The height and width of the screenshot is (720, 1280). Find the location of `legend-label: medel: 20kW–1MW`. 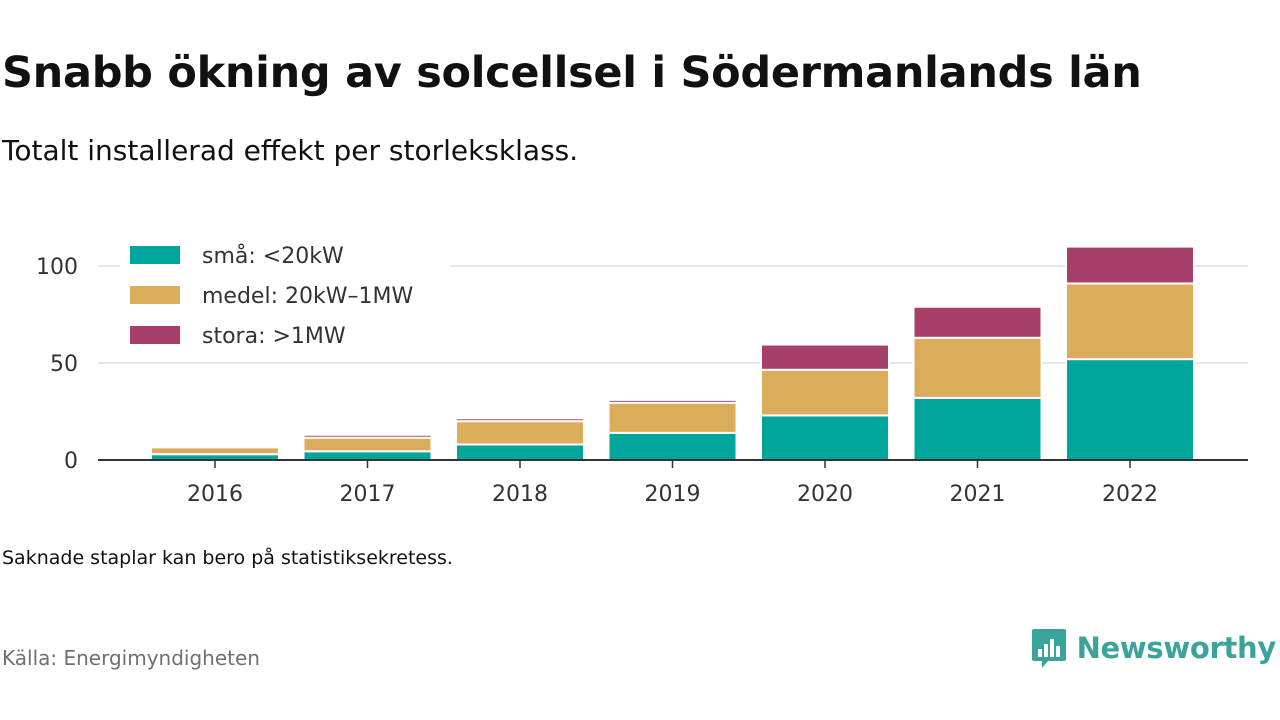

legend-label: medel: 20kW–1MW is located at coordinates (307, 296).